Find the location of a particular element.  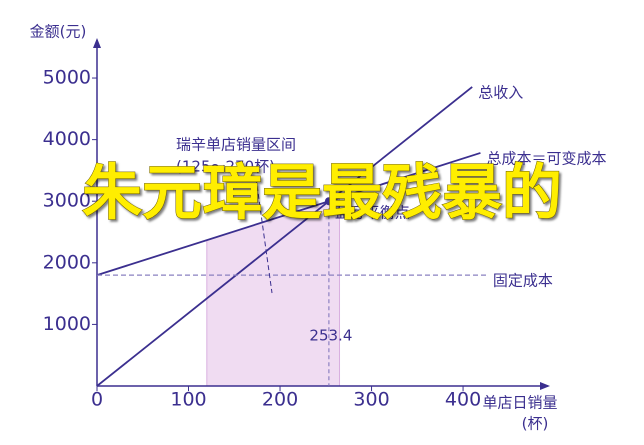

x-axis-arrow is located at coordinates (545, 386).